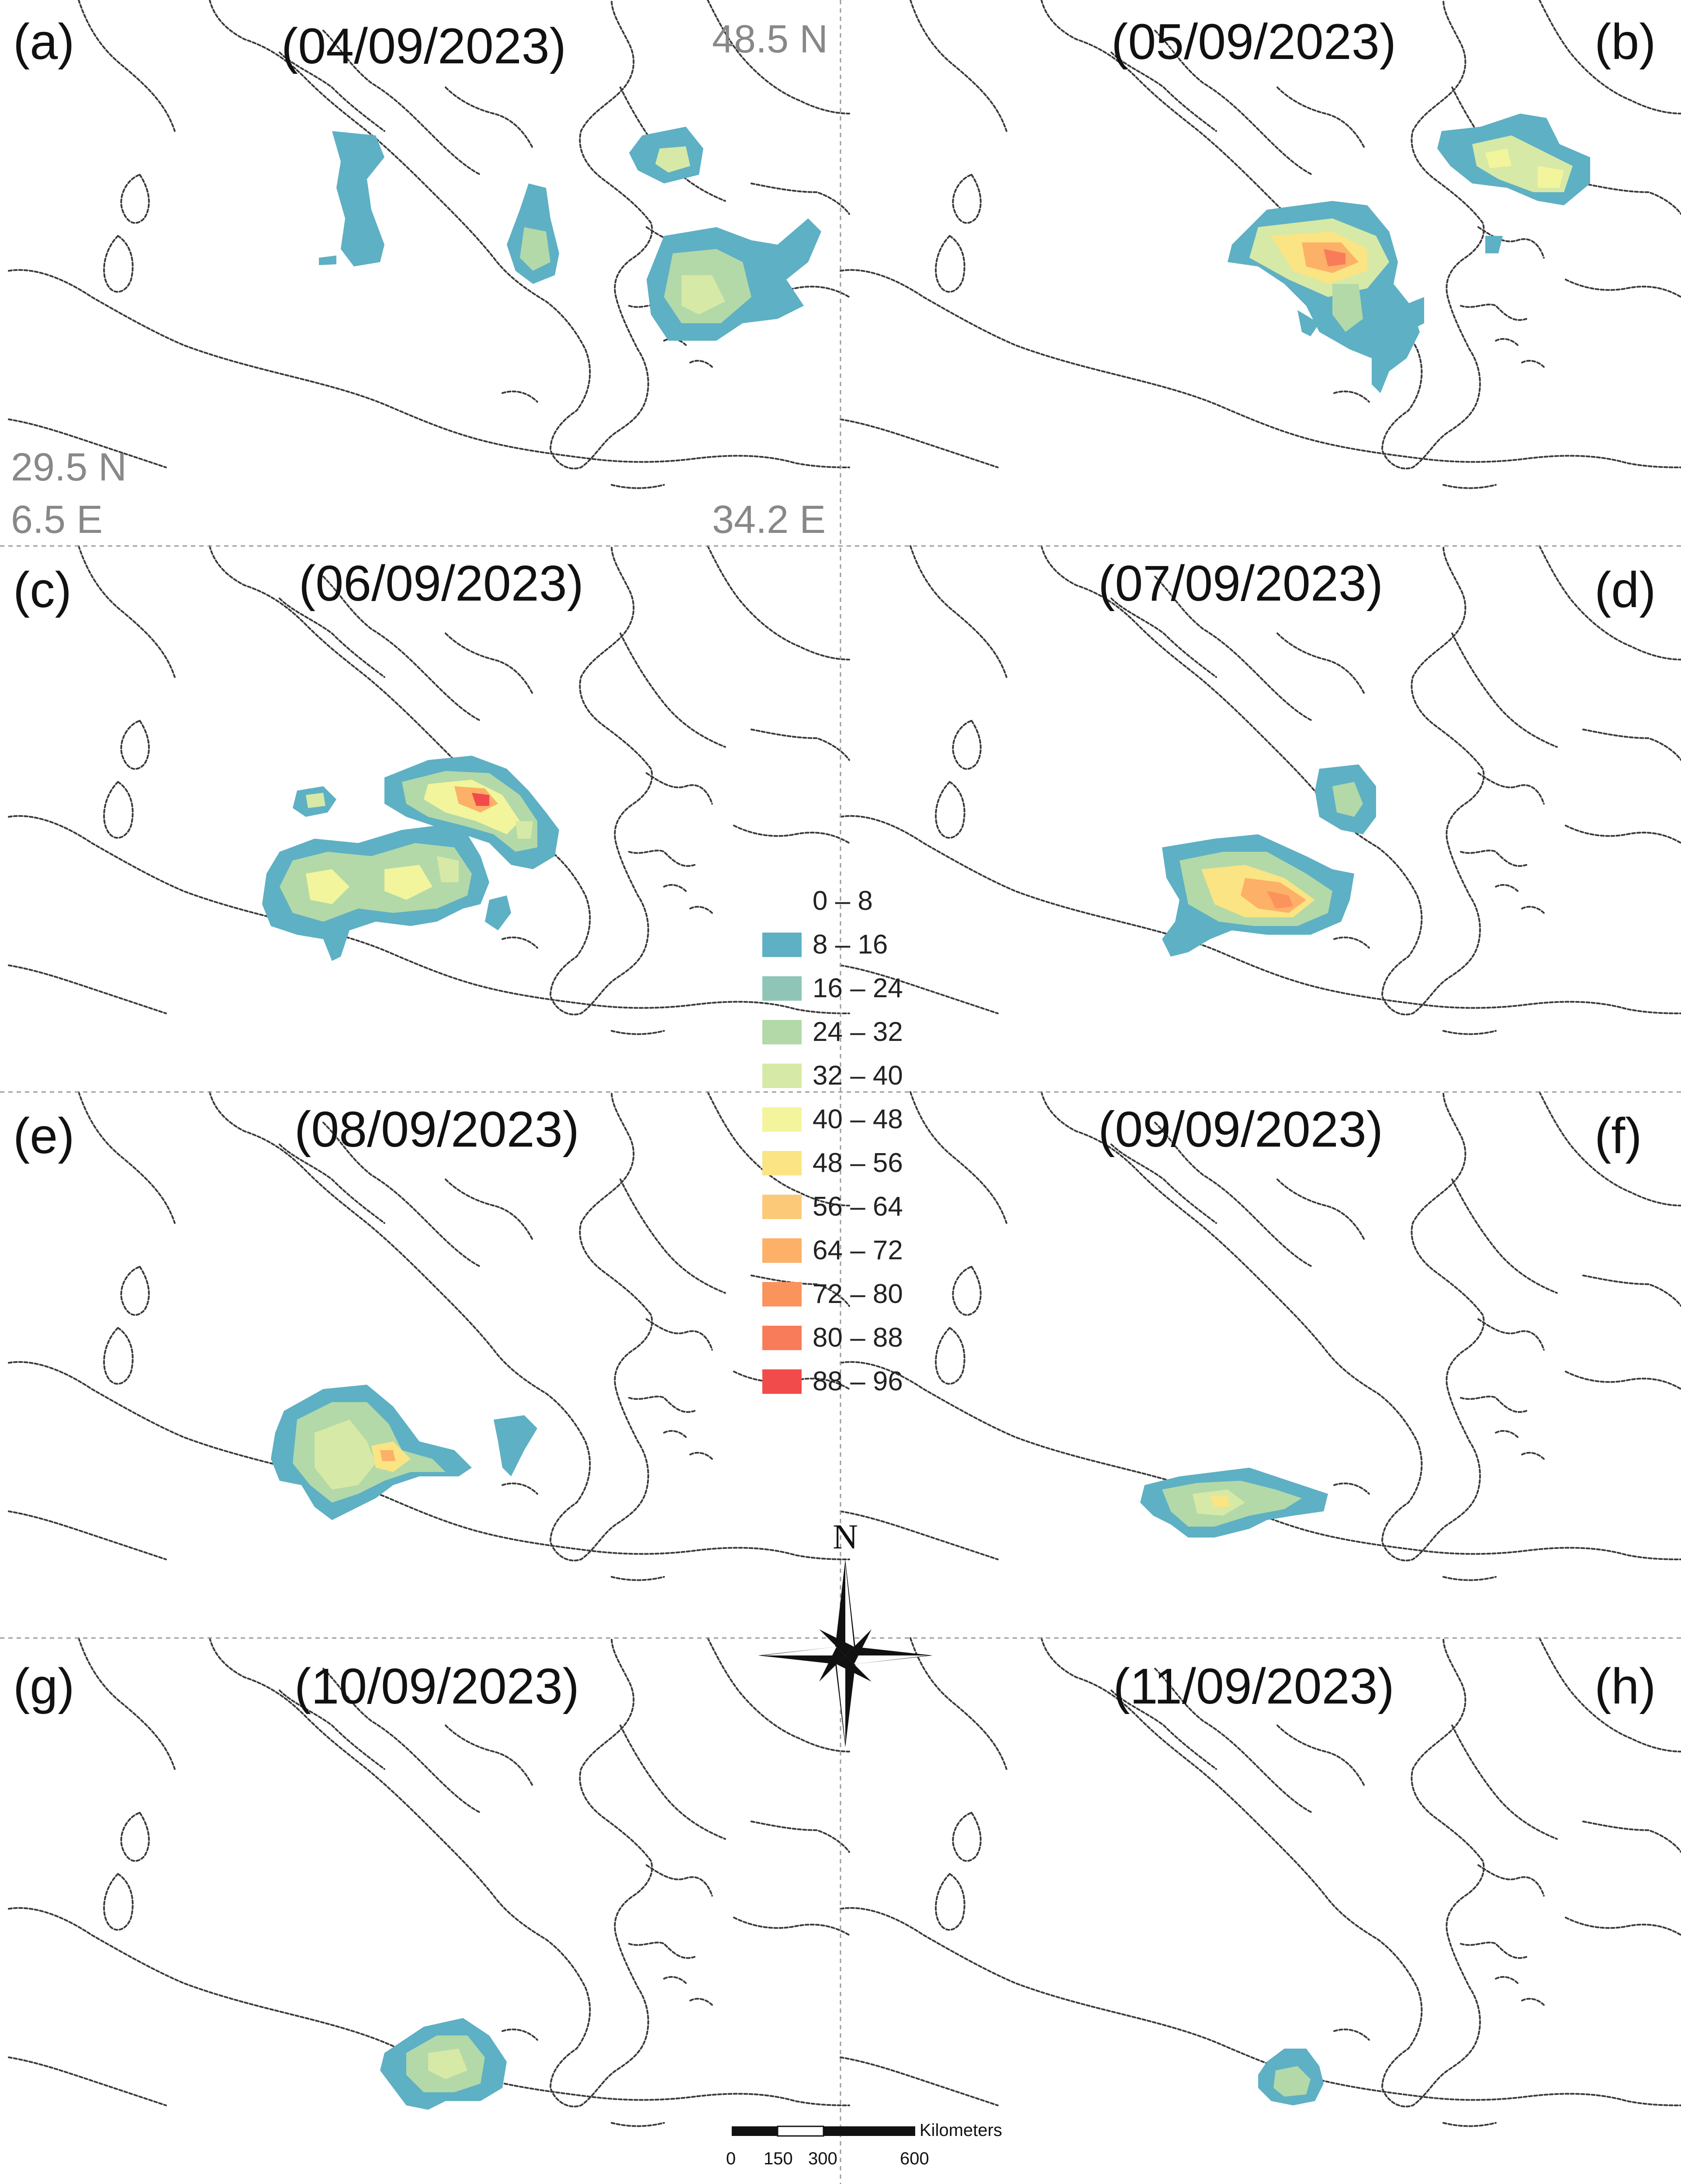 The width and height of the screenshot is (1681, 2184). I want to click on map-panel-d, so click(1261, 790).